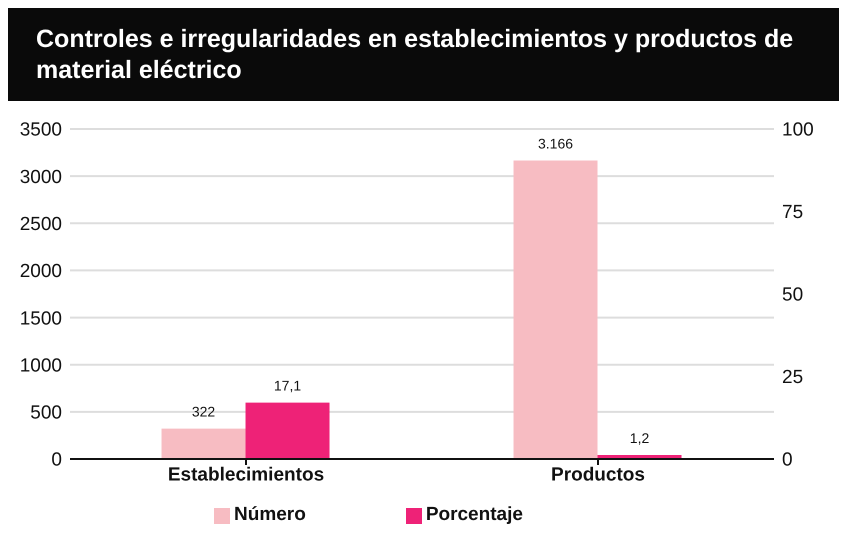 This screenshot has width=847, height=542. What do you see at coordinates (246, 475) in the screenshot?
I see `x-tick-label: Establecimientos` at bounding box center [246, 475].